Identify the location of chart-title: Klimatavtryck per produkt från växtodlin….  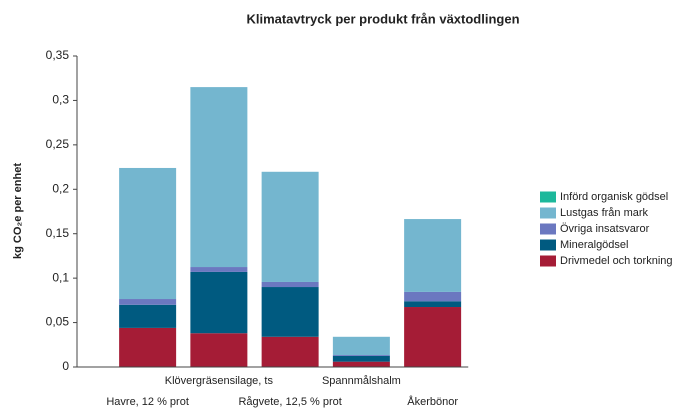
(382, 18).